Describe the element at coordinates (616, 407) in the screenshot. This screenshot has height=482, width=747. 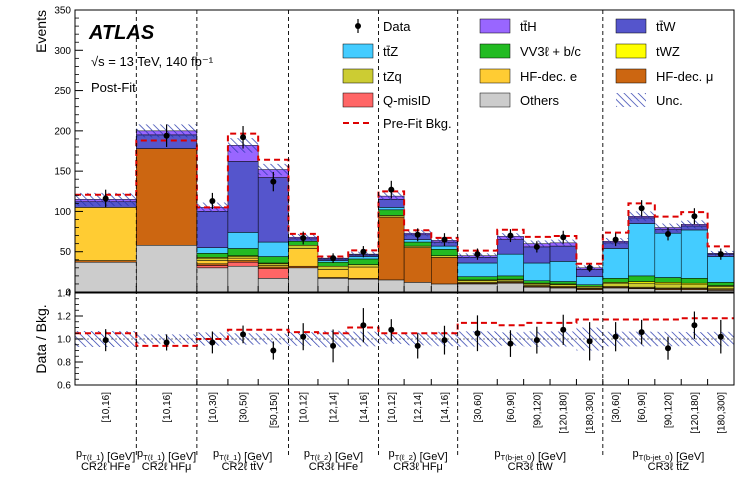
I see `x-tick-label: [30,60]` at that location.